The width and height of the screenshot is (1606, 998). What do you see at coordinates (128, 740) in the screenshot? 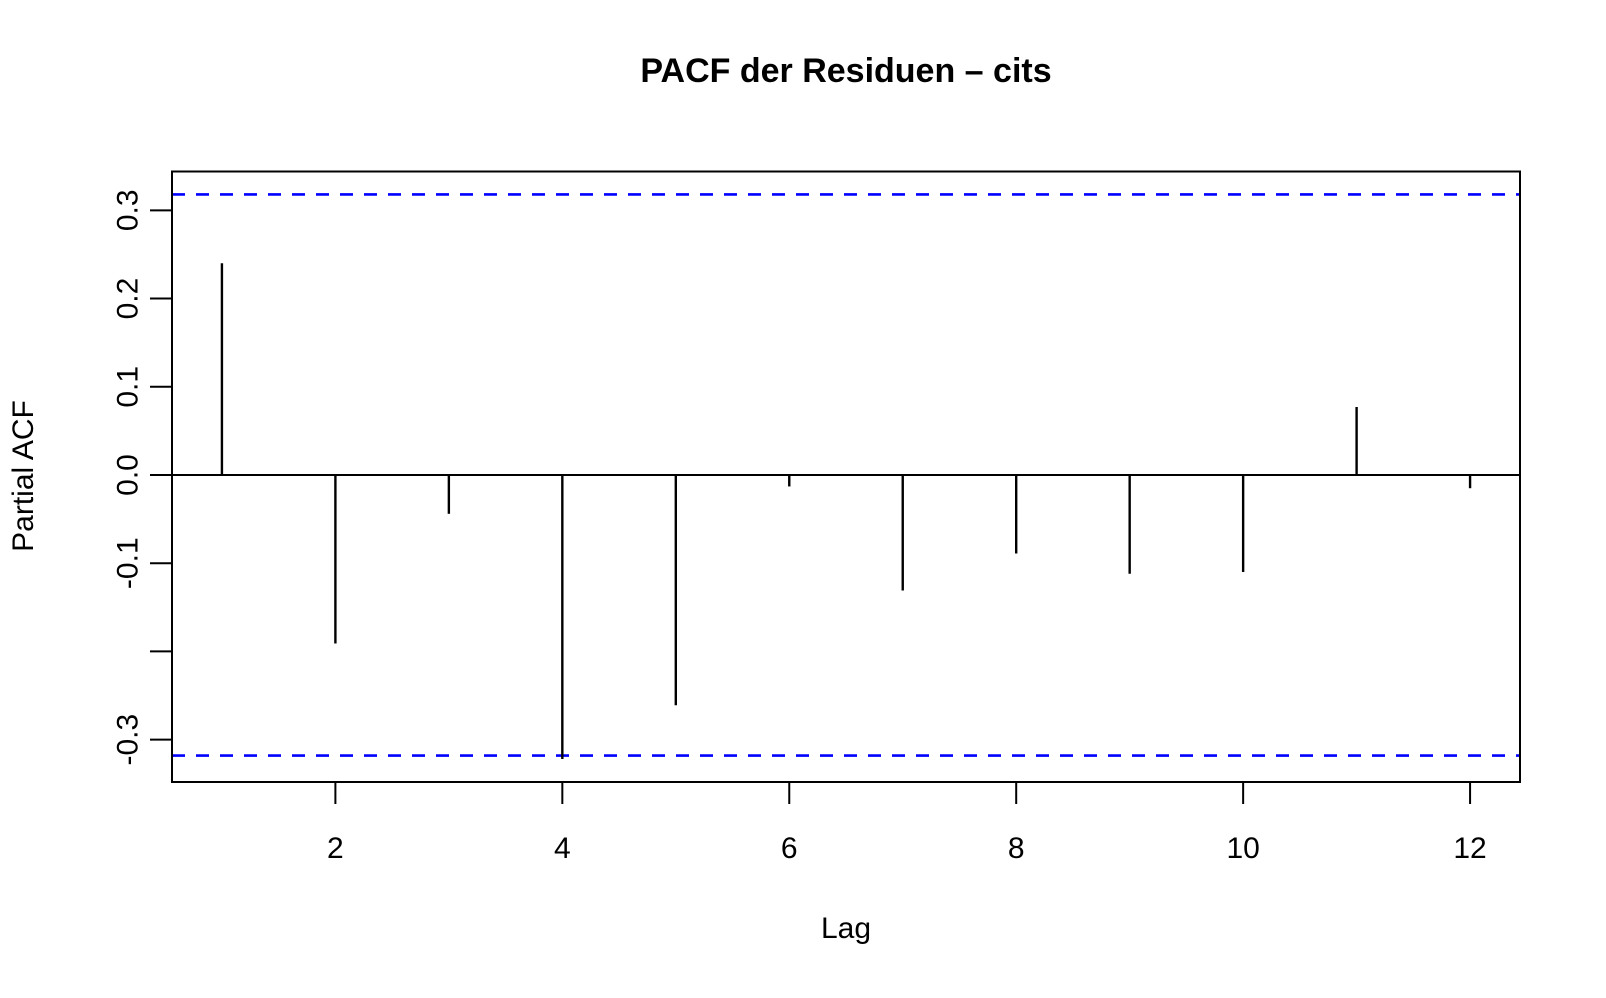
I see `y-tick-label: -0.3` at bounding box center [128, 740].